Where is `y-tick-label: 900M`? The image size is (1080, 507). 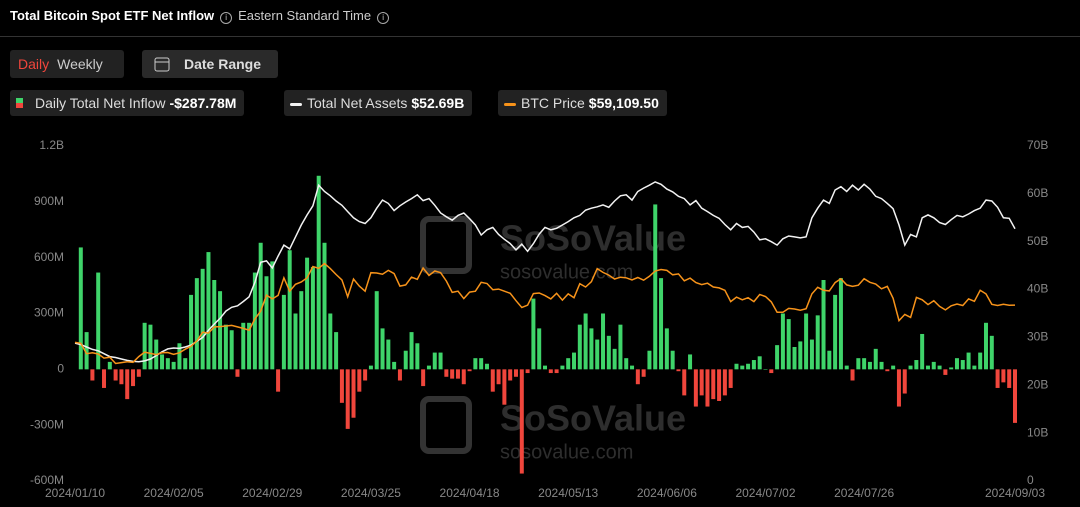
y-tick-label: 900M is located at coordinates (49, 201).